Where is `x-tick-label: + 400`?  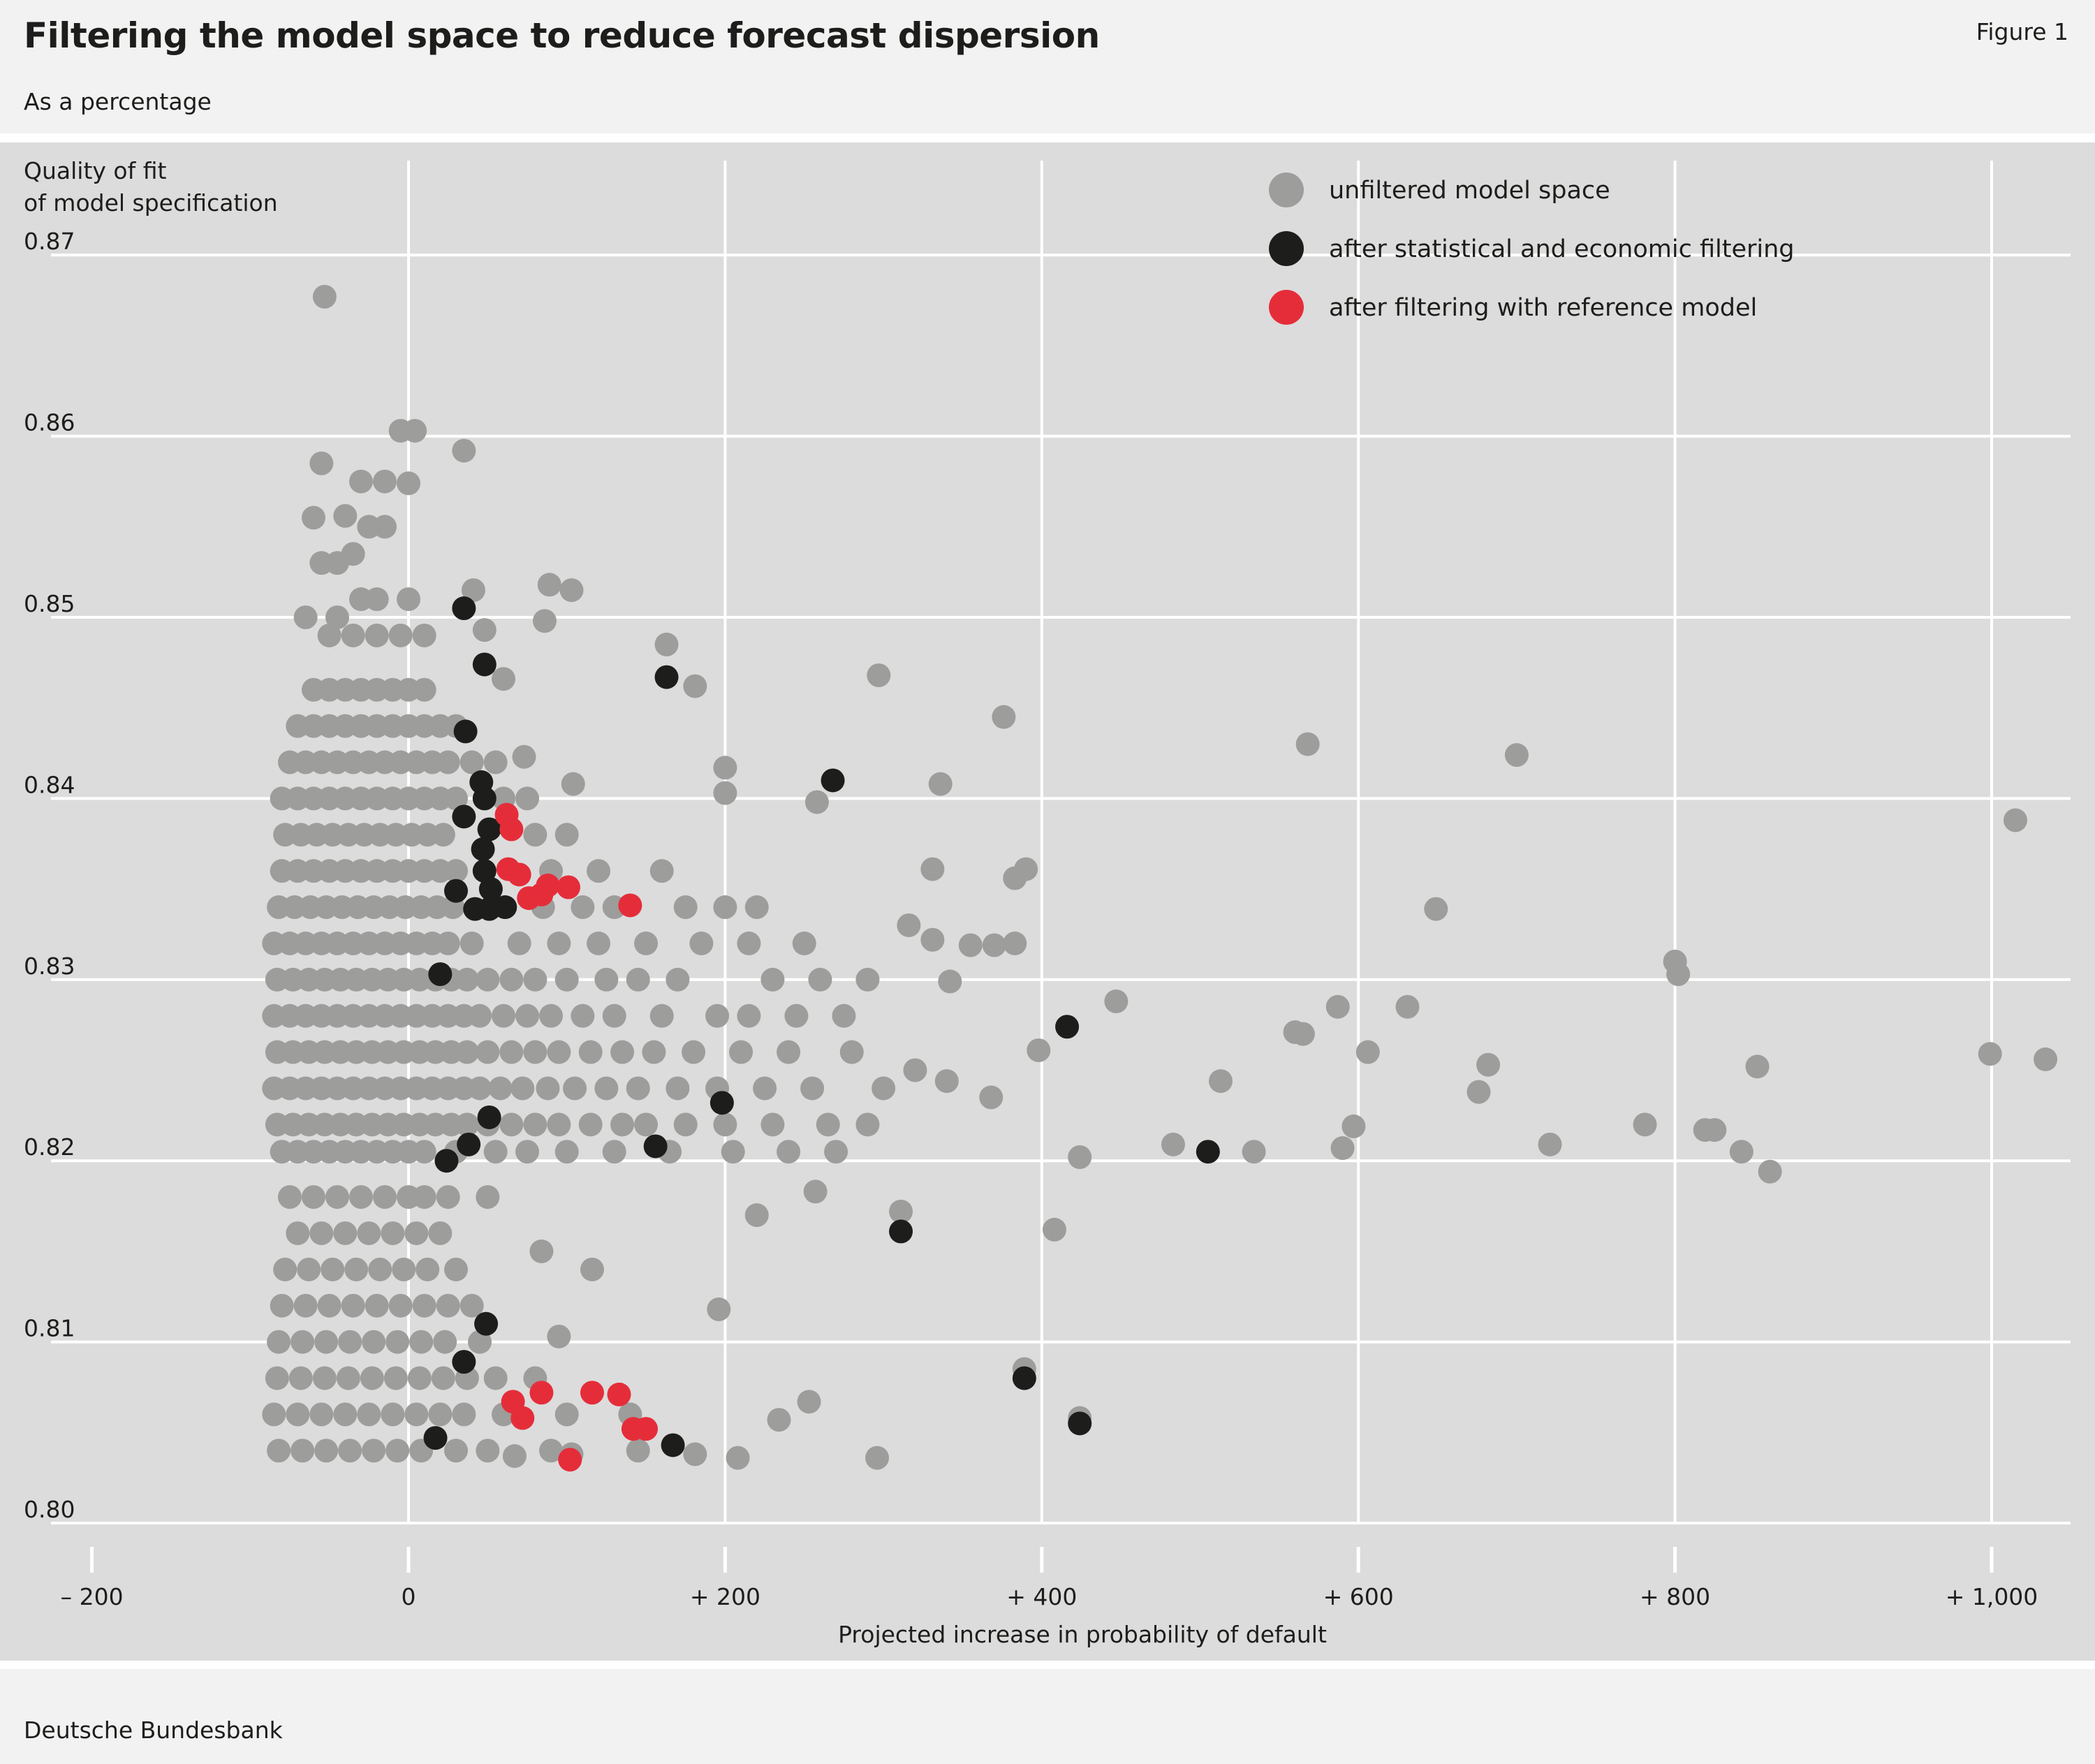
x-tick-label: + 400 is located at coordinates (1041, 1596).